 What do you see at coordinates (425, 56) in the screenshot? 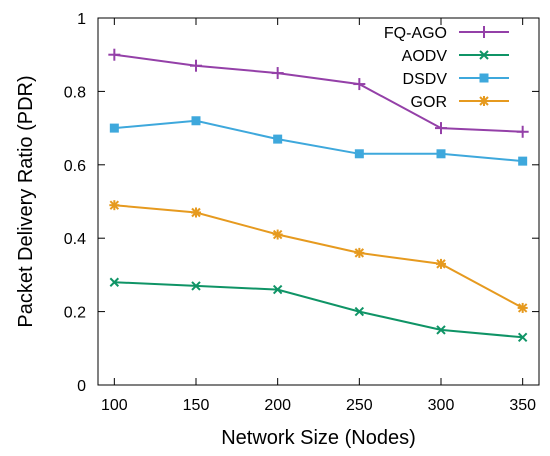
I see `legend-label: AODV` at bounding box center [425, 56].